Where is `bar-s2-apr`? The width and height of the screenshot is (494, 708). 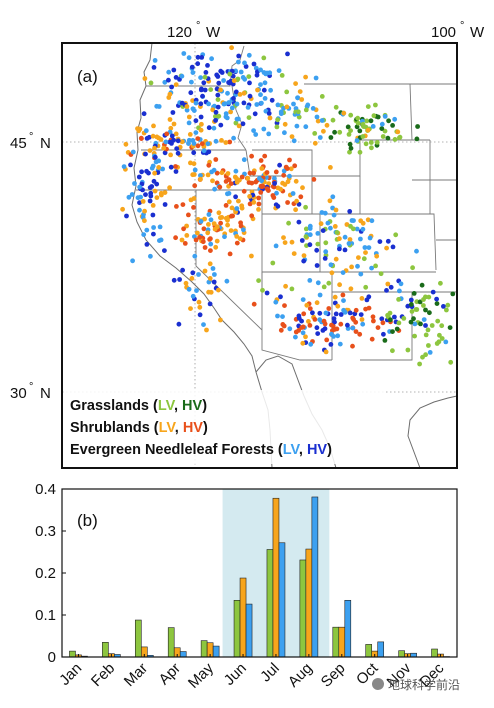 bar-s2-apr is located at coordinates (183, 654).